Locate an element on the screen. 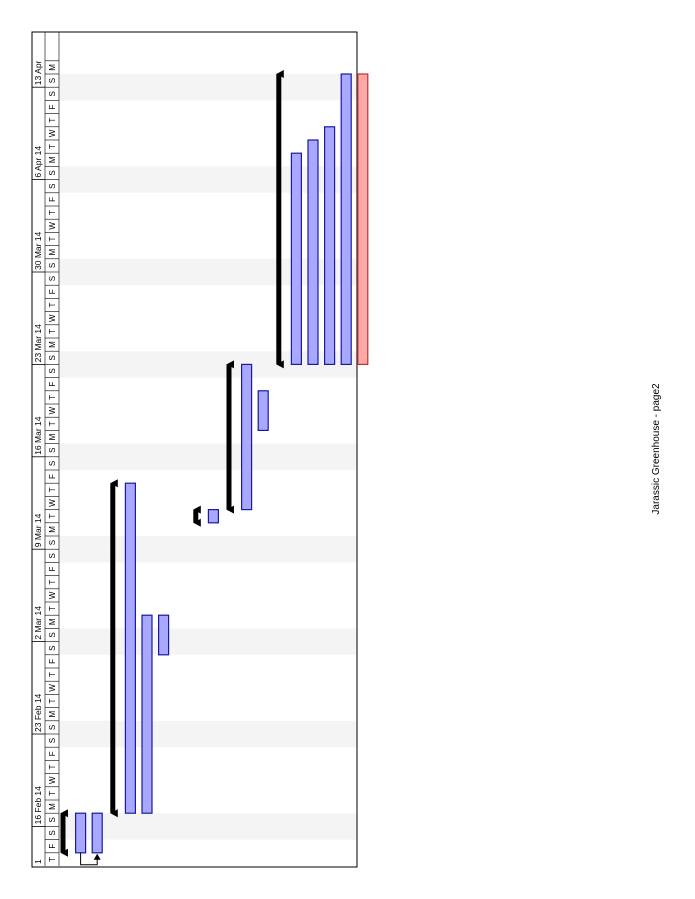  week-label: 9 Mar 14 is located at coordinates (38, 530).